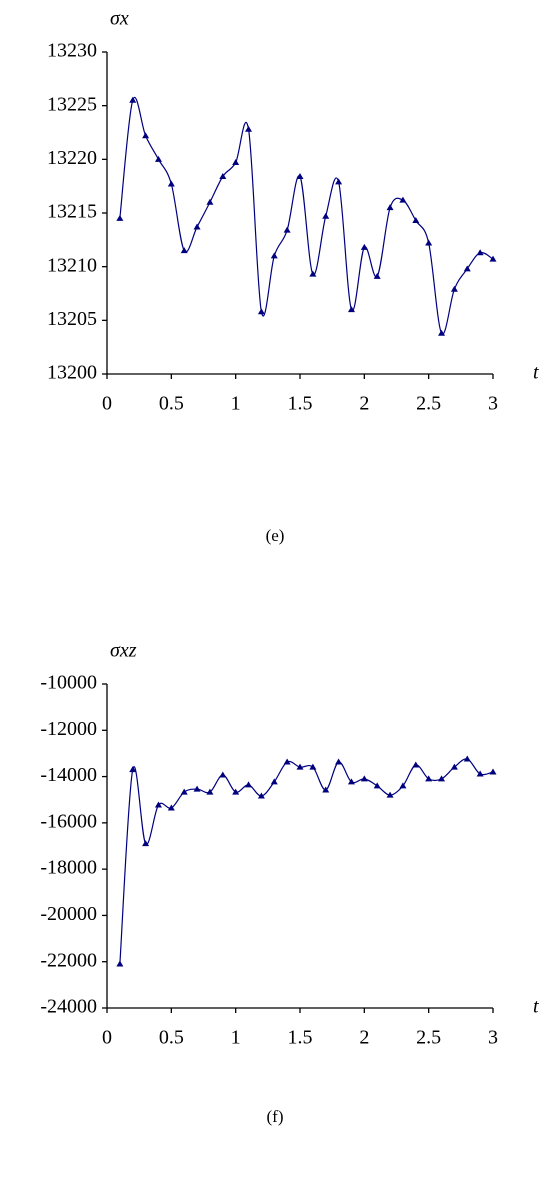  What do you see at coordinates (72, 212) in the screenshot?
I see `y-tick-label: 13215` at bounding box center [72, 212].